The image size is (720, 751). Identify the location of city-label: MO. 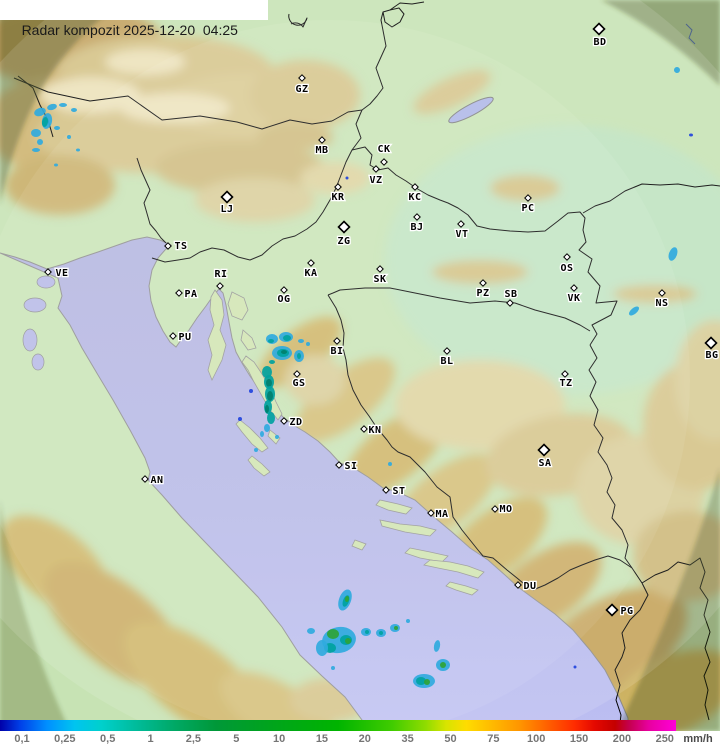
(505, 509).